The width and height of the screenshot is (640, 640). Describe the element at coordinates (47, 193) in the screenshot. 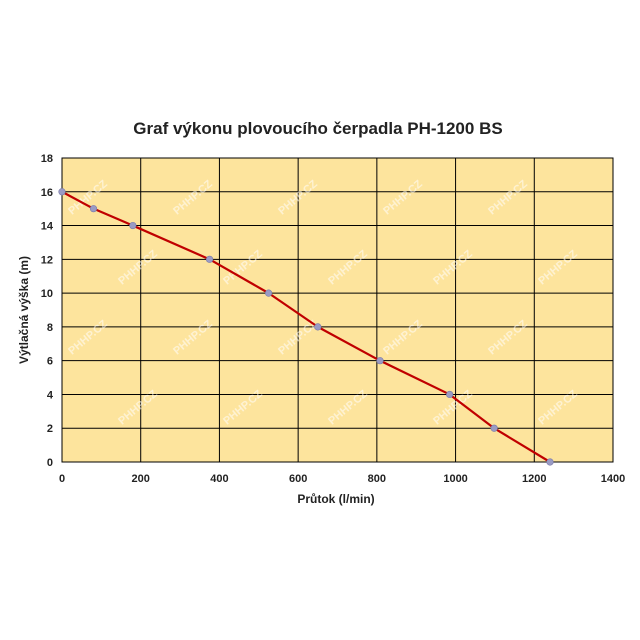

I see `y-tick-label: 16` at that location.